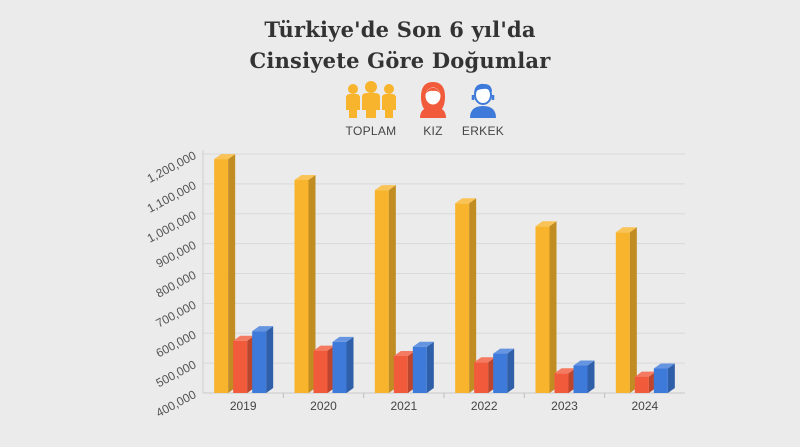 This screenshot has width=800, height=447. I want to click on chart-title-line-1: Türkiye'de Son 6 yıl'da, so click(400, 29).